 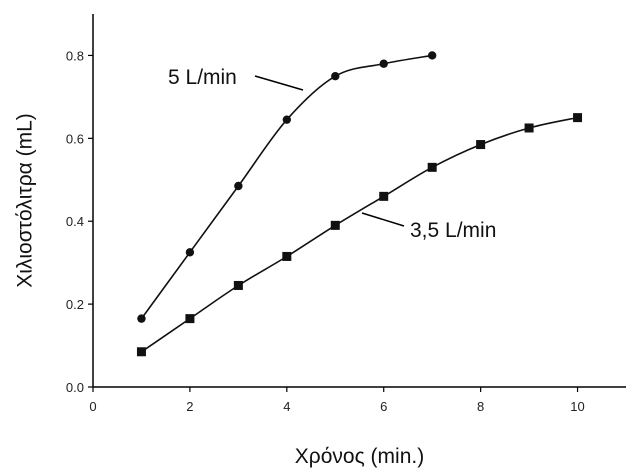 I want to click on x-axis-title: Χρόνος (min.), so click(x=359, y=456).